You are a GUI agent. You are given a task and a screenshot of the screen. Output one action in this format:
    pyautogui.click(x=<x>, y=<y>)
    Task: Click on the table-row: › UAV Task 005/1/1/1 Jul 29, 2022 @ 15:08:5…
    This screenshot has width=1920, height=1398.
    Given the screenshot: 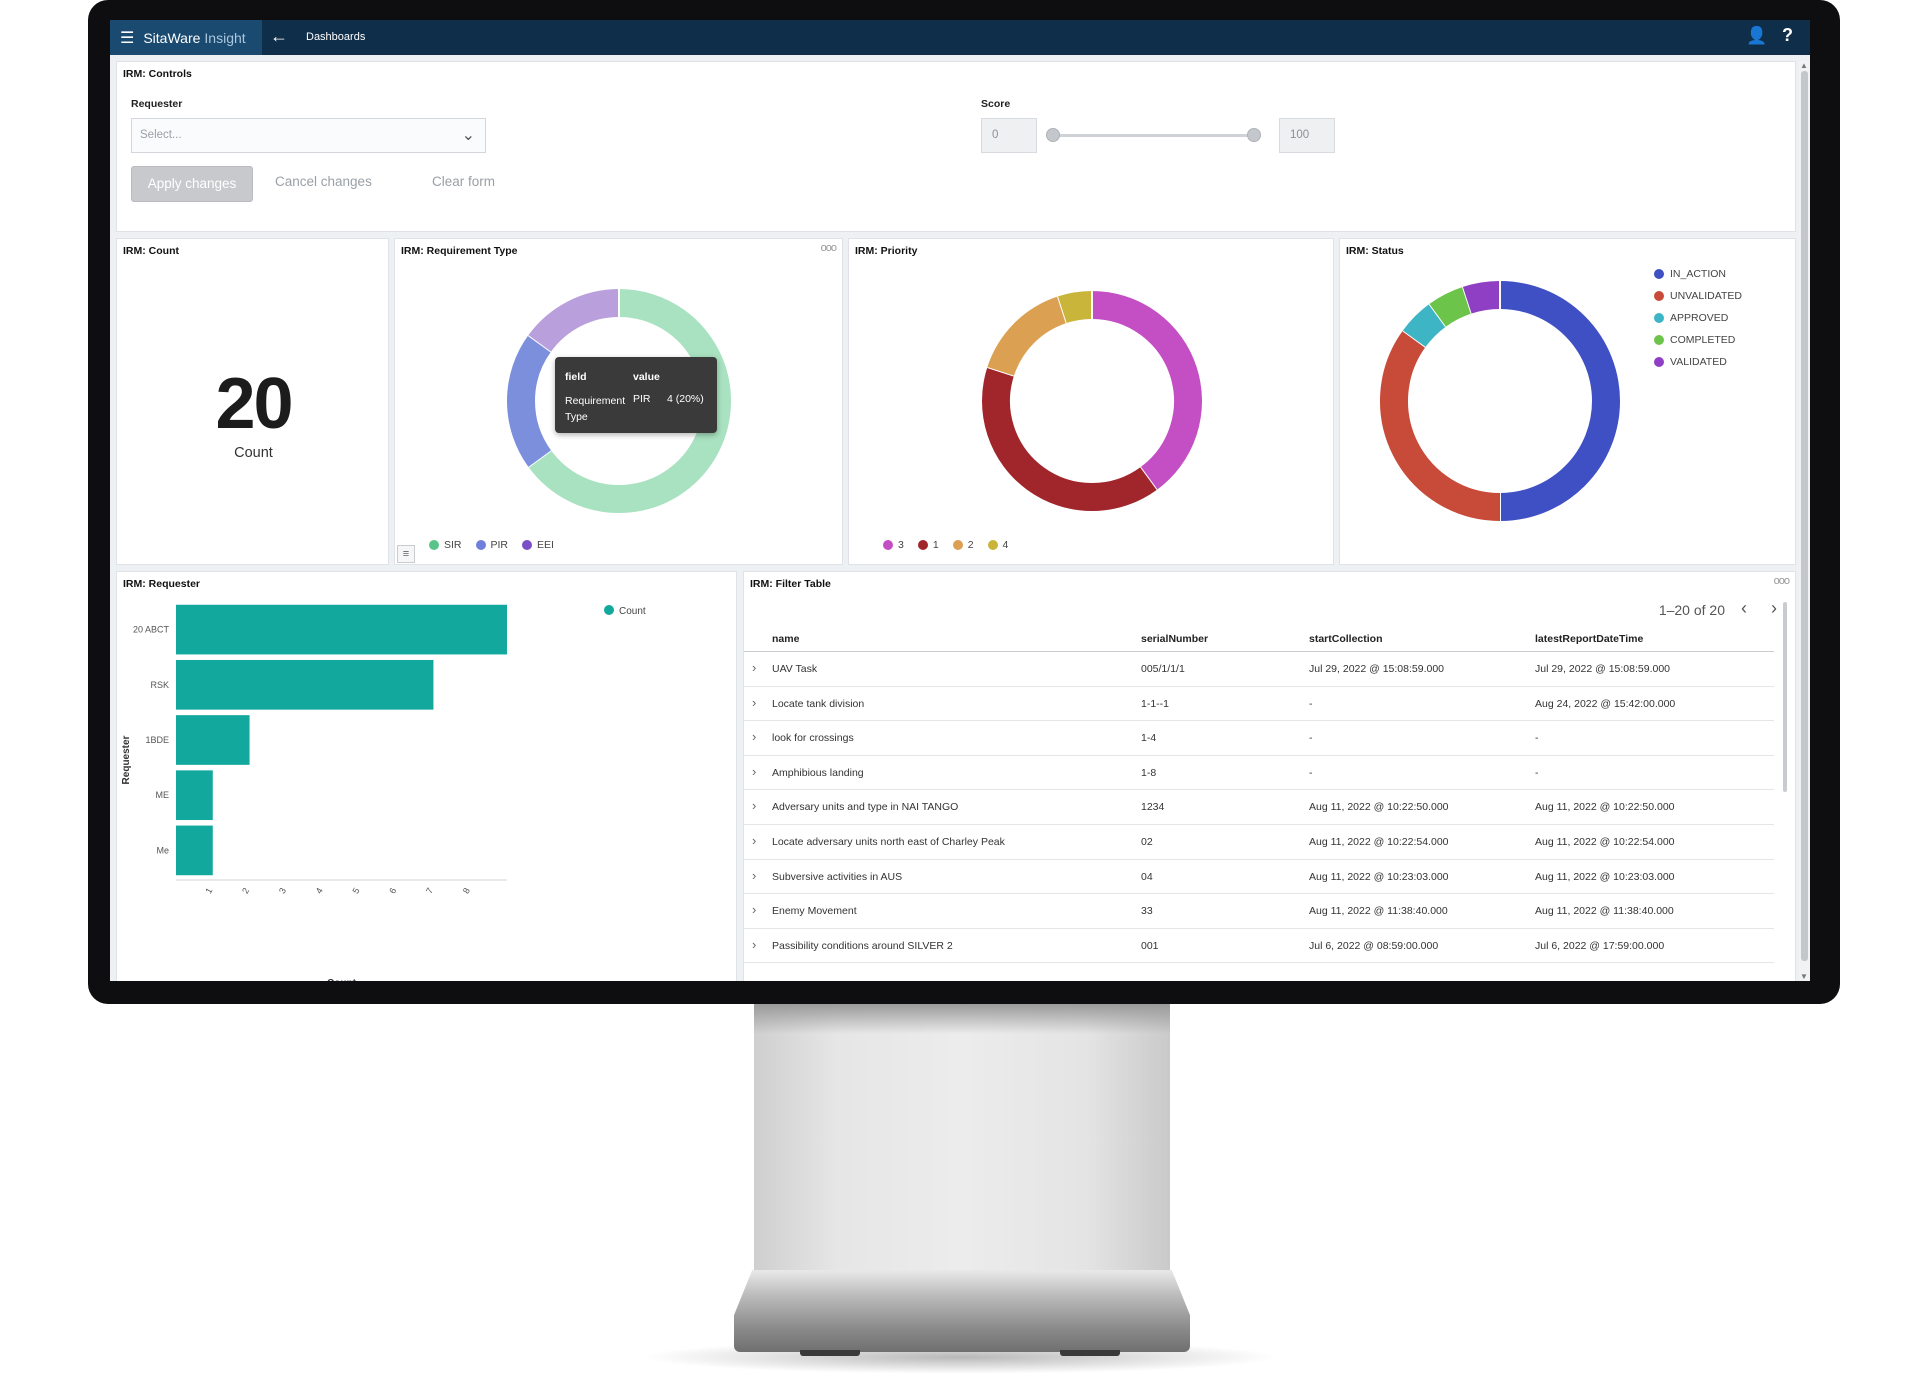 What is the action you would take?
    pyautogui.click(x=1259, y=669)
    